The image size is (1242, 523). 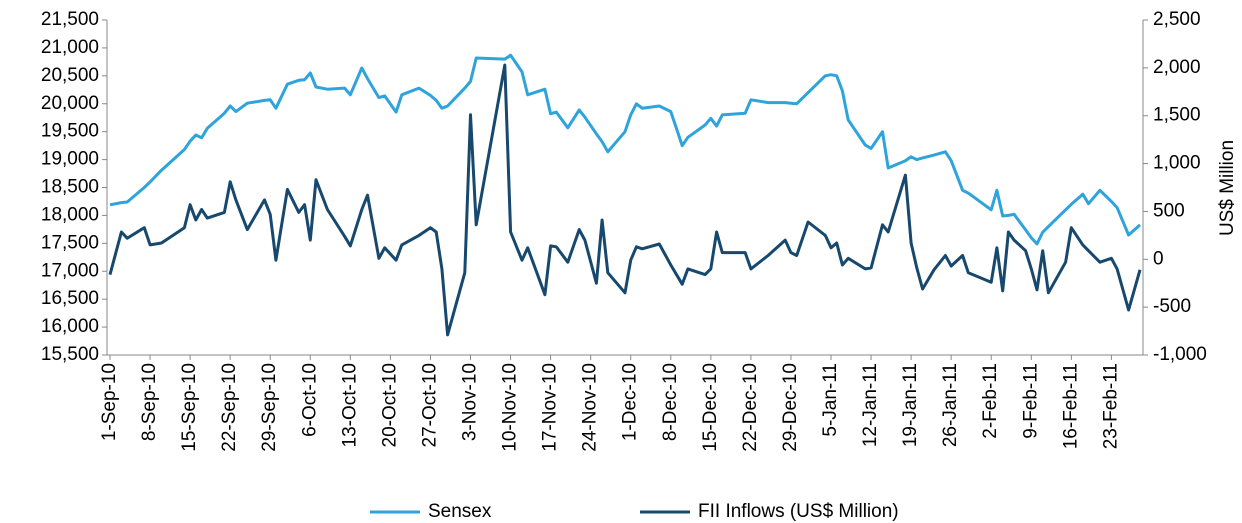 What do you see at coordinates (990, 401) in the screenshot?
I see `x-tick-label: 2-Feb-11` at bounding box center [990, 401].